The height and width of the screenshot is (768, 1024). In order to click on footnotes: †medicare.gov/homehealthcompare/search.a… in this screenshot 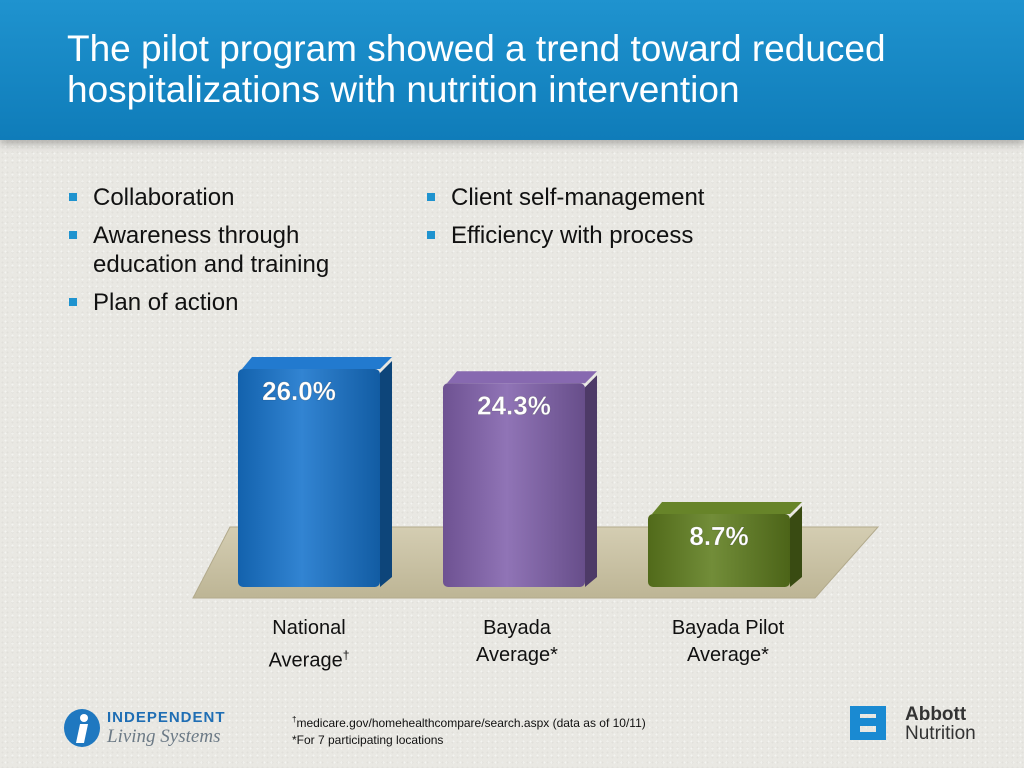, I will do `click(469, 730)`.